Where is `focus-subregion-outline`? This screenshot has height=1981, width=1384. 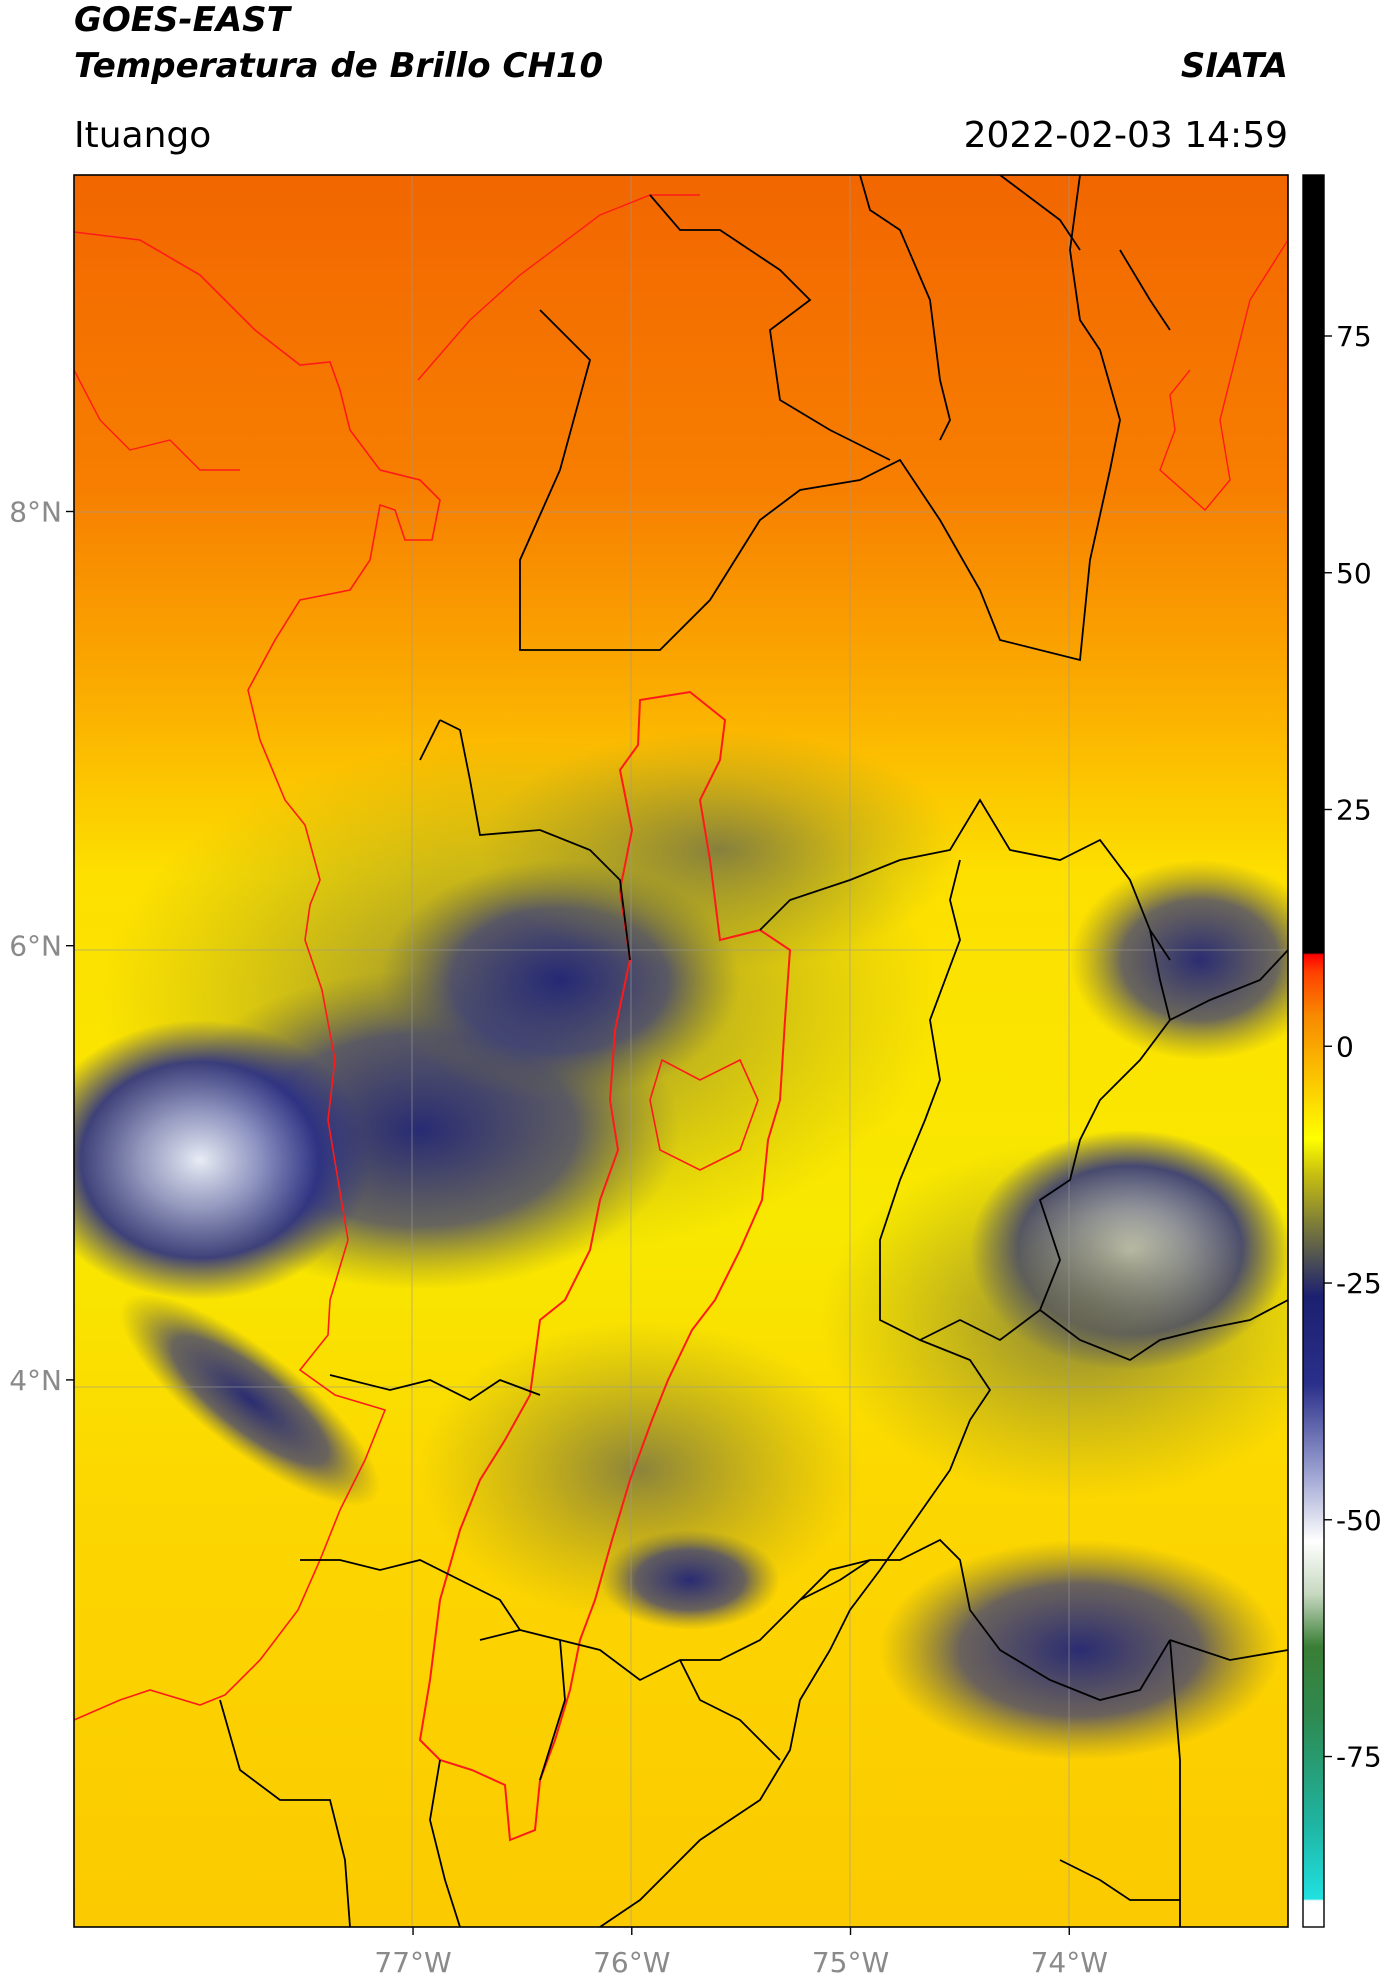
focus-subregion-outline is located at coordinates (704, 1114).